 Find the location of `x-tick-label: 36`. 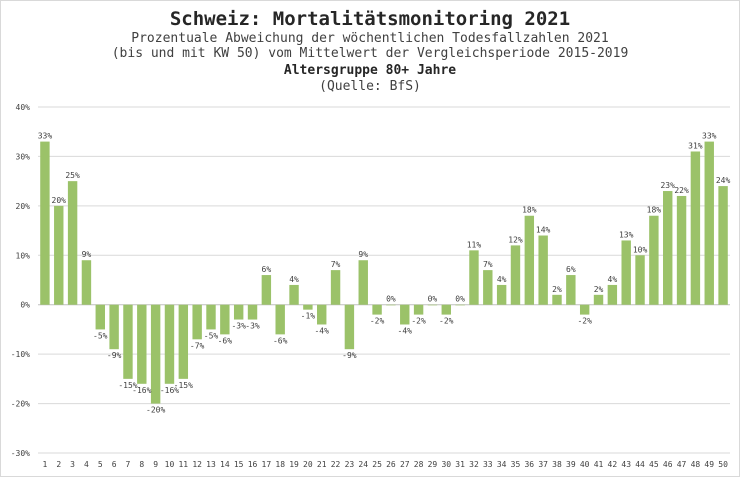

x-tick-label: 36 is located at coordinates (529, 464).